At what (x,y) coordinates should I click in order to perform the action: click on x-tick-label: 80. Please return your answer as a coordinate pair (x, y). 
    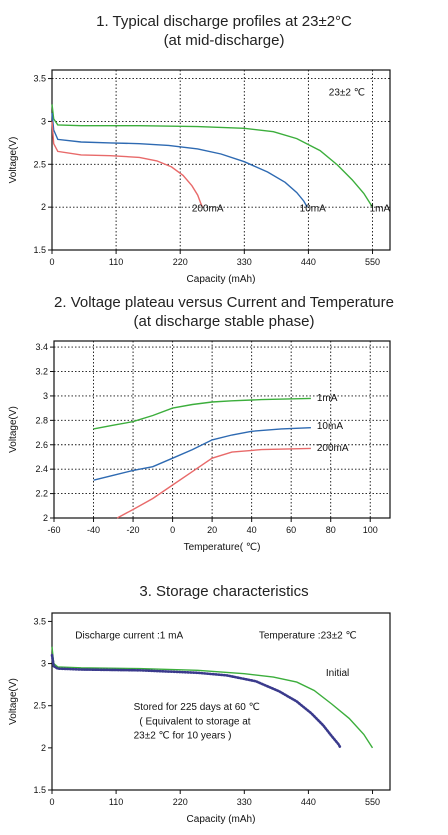
    Looking at the image, I should click on (331, 530).